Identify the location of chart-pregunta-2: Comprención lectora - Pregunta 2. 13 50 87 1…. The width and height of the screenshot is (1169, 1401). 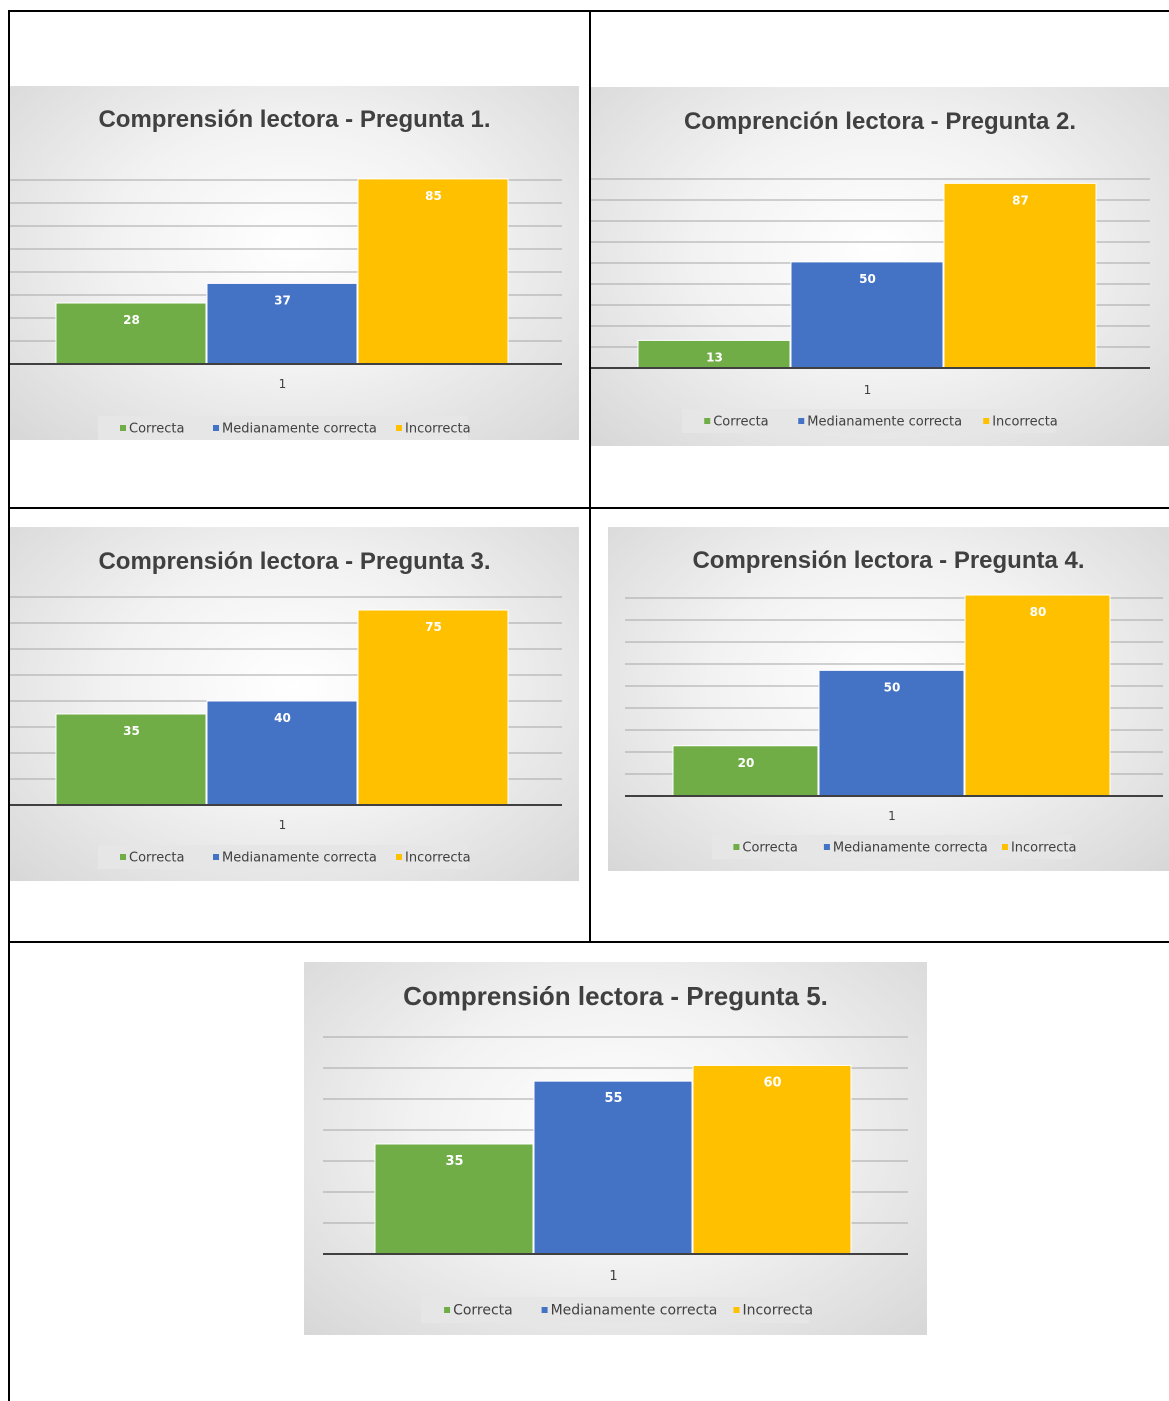
(880, 266).